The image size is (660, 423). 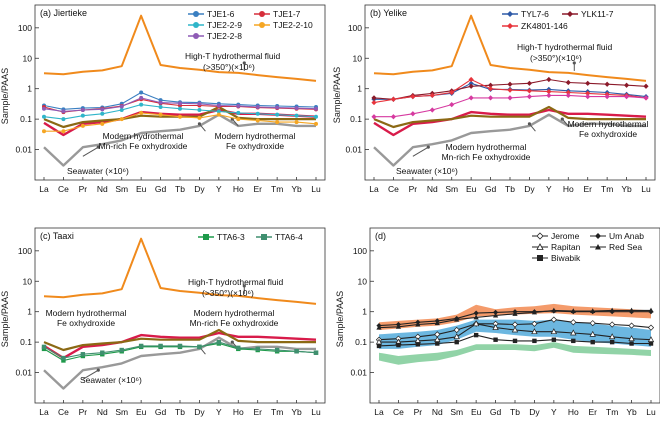 What do you see at coordinates (534, 412) in the screenshot?
I see `x-tick-label: Dy` at bounding box center [534, 412].